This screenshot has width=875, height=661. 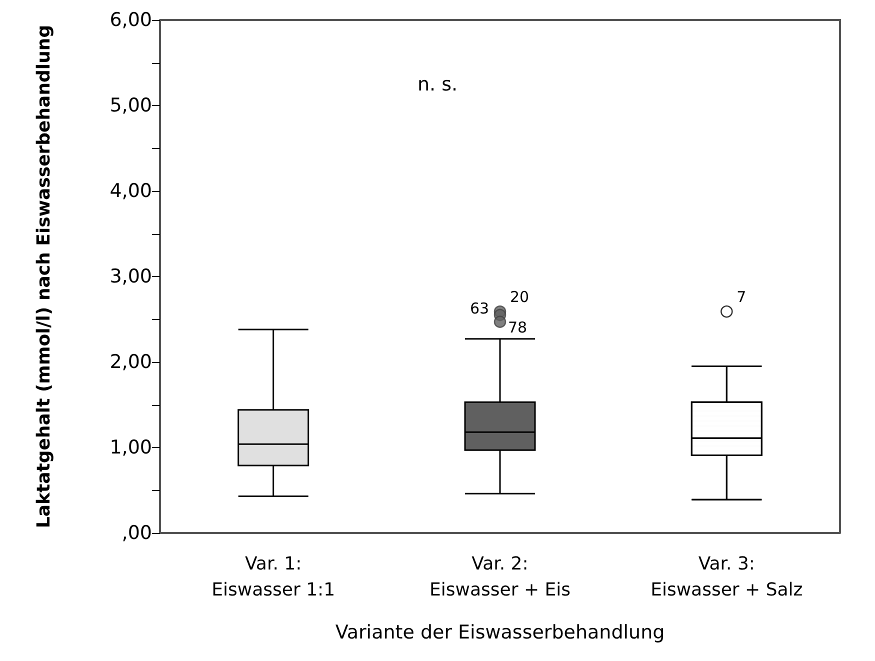 I want to click on annotation: 20, so click(x=520, y=297).